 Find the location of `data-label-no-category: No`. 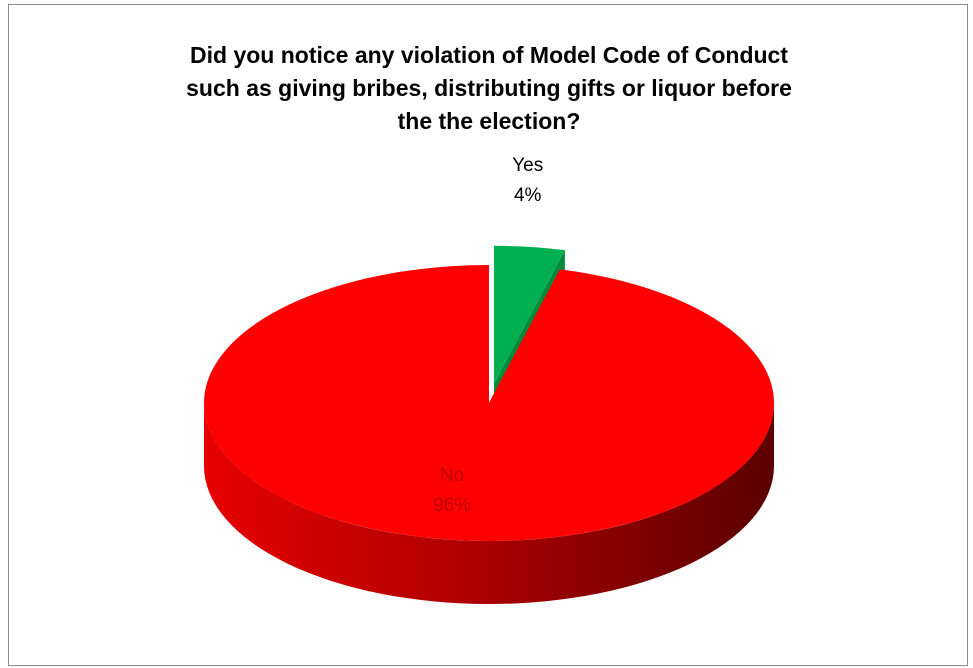

data-label-no-category: No is located at coordinates (452, 475).